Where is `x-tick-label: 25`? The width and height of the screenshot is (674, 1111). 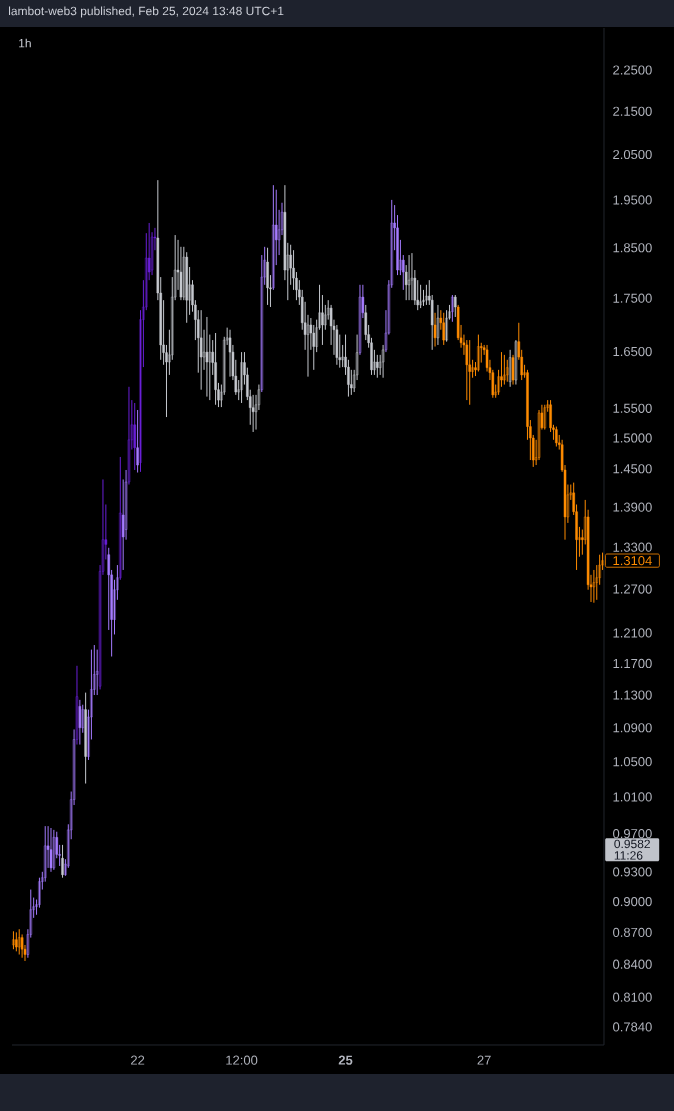 x-tick-label: 25 is located at coordinates (345, 1060).